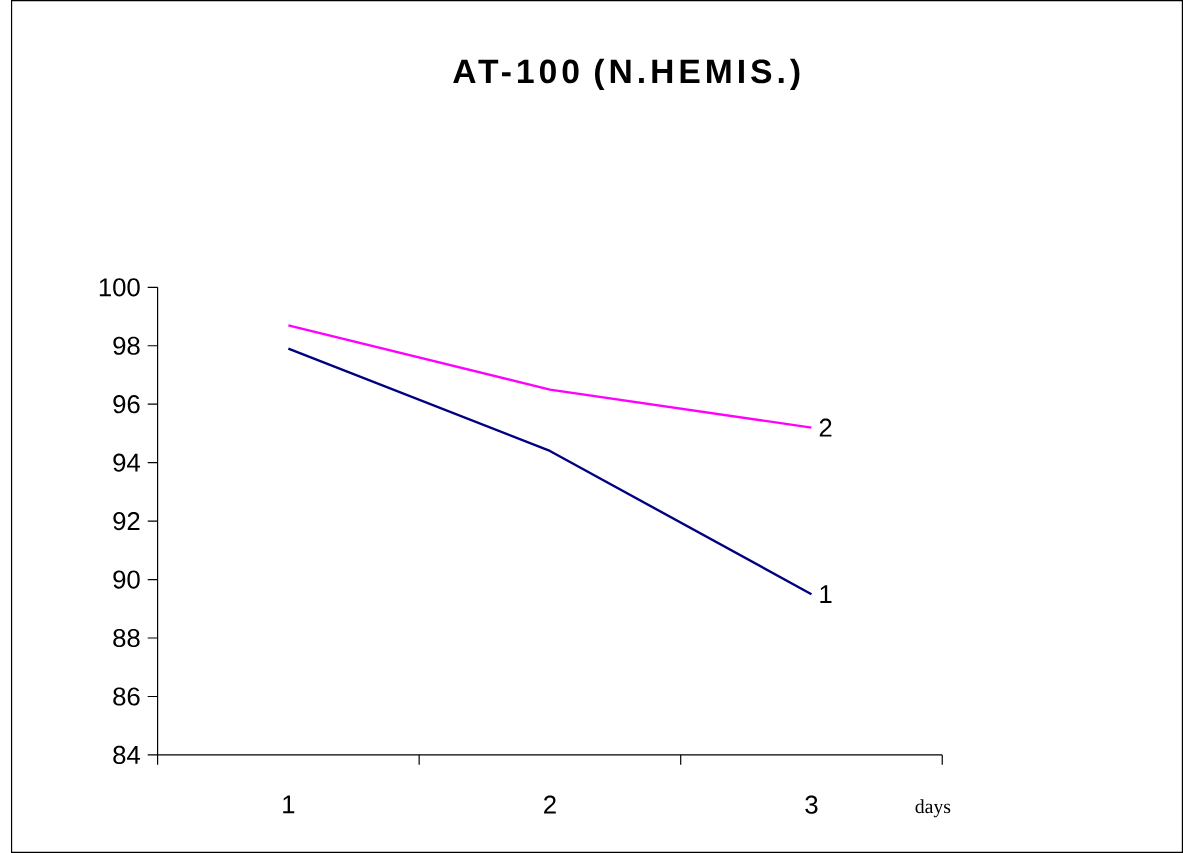 The width and height of the screenshot is (1183, 853). What do you see at coordinates (825, 427) in the screenshot?
I see `series-label: 2` at bounding box center [825, 427].